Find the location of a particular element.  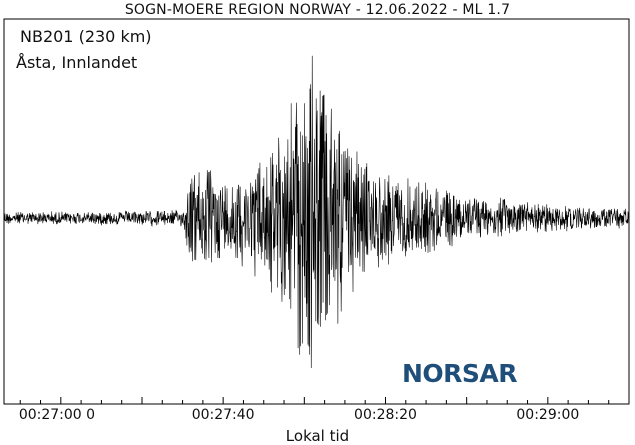

x-tick-label: 00:29:00 is located at coordinates (548, 415).